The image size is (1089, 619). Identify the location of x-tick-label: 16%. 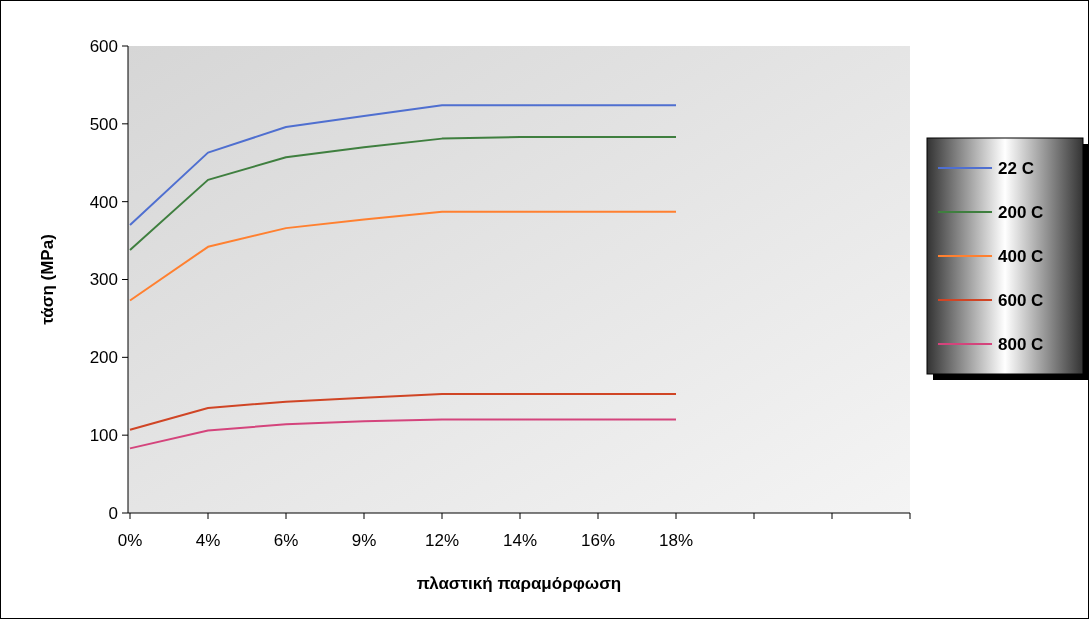
(598, 540).